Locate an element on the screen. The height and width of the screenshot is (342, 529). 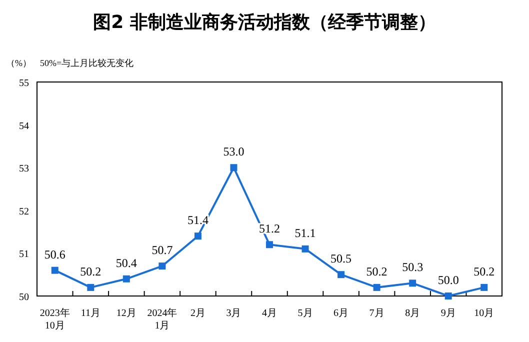
chart-title: 图2 非制造业商务活动指数（经季节调整） is located at coordinates (264, 22).